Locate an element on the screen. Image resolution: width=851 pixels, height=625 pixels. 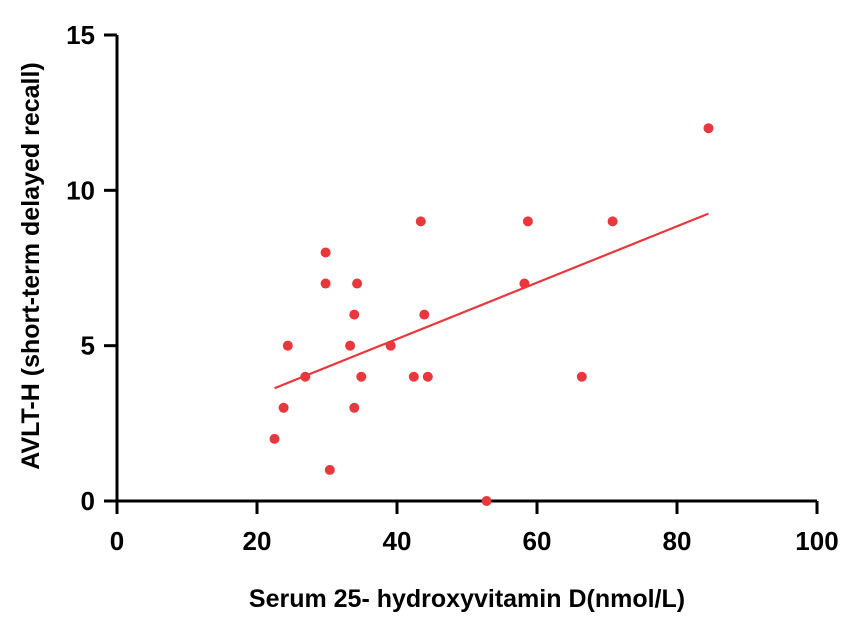
y-tick-label: 10 is located at coordinates (80, 190).